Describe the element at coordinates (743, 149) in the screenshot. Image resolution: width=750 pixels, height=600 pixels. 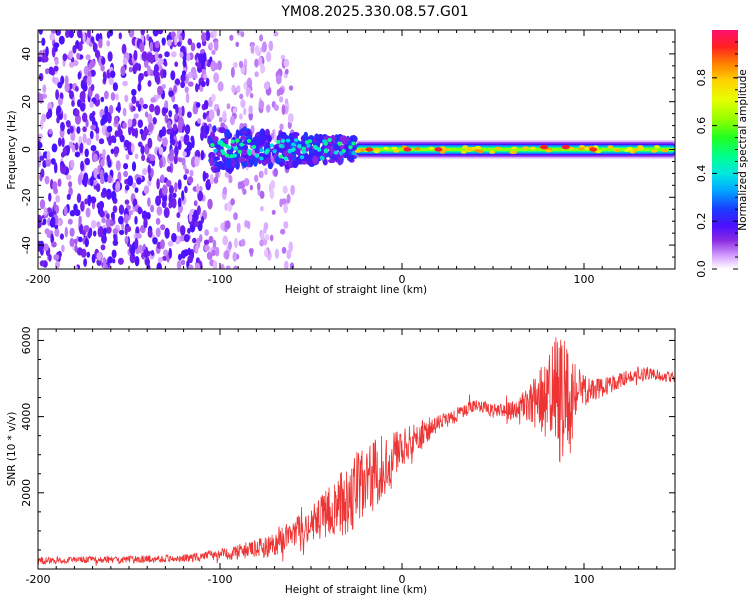
I see `colorbar-label: Normalized spectral amplitude` at that location.